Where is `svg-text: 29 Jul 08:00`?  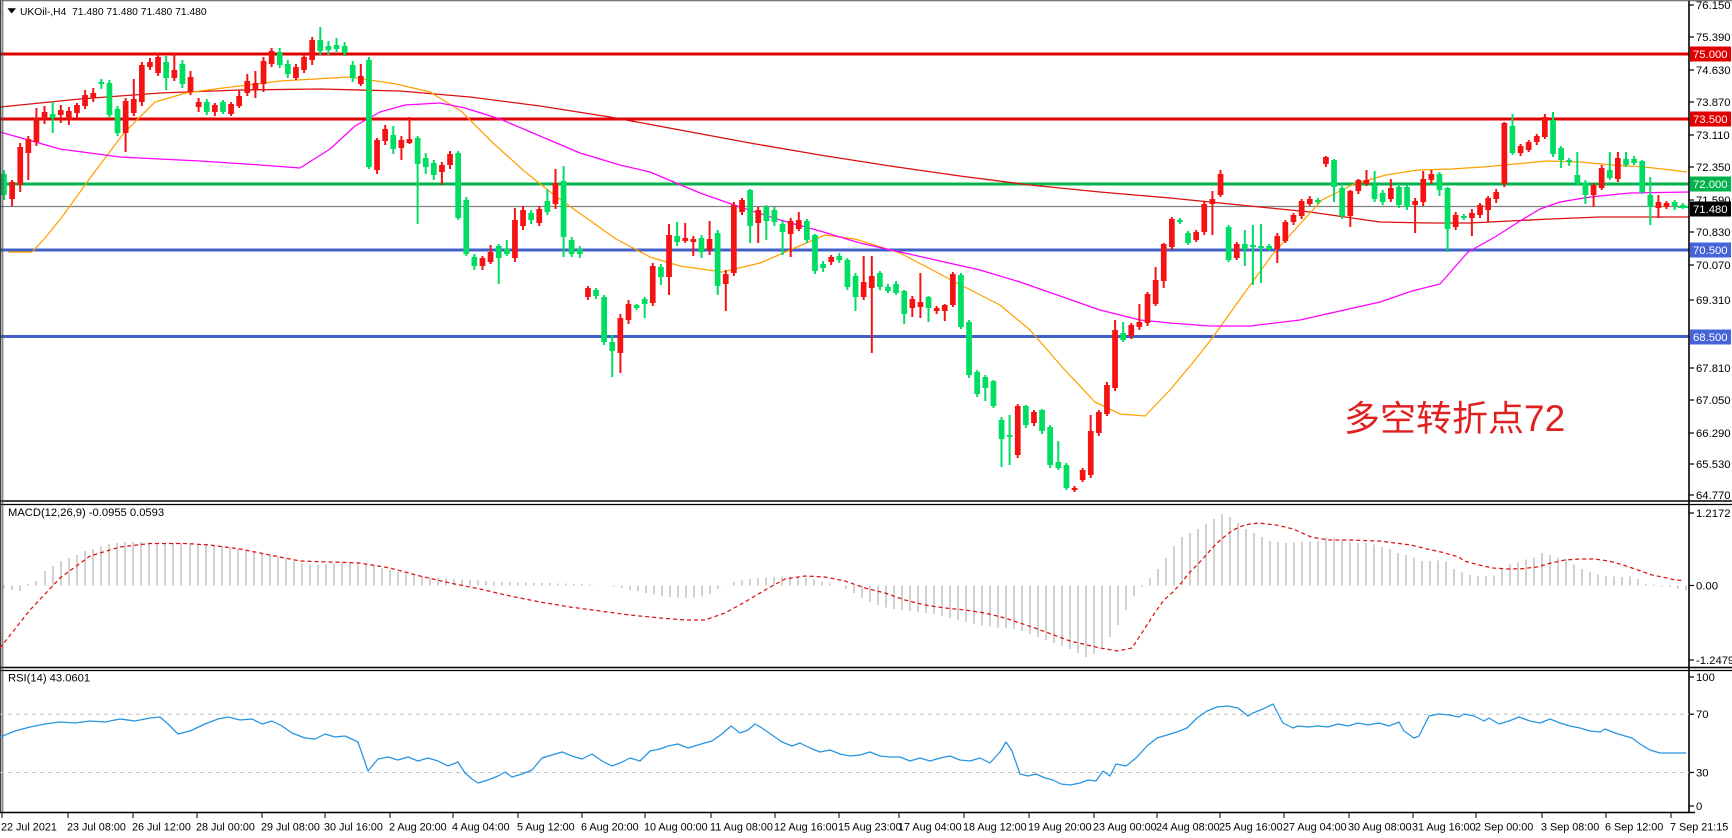
svg-text: 29 Jul 08:00 is located at coordinates (290, 828).